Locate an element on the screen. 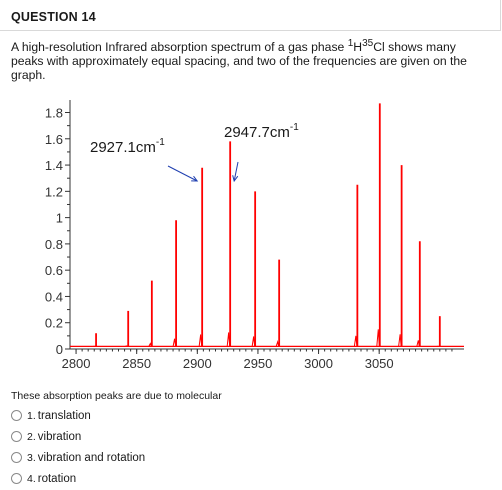 This screenshot has width=502, height=490. question-title: QUESTION 14 is located at coordinates (53, 17).